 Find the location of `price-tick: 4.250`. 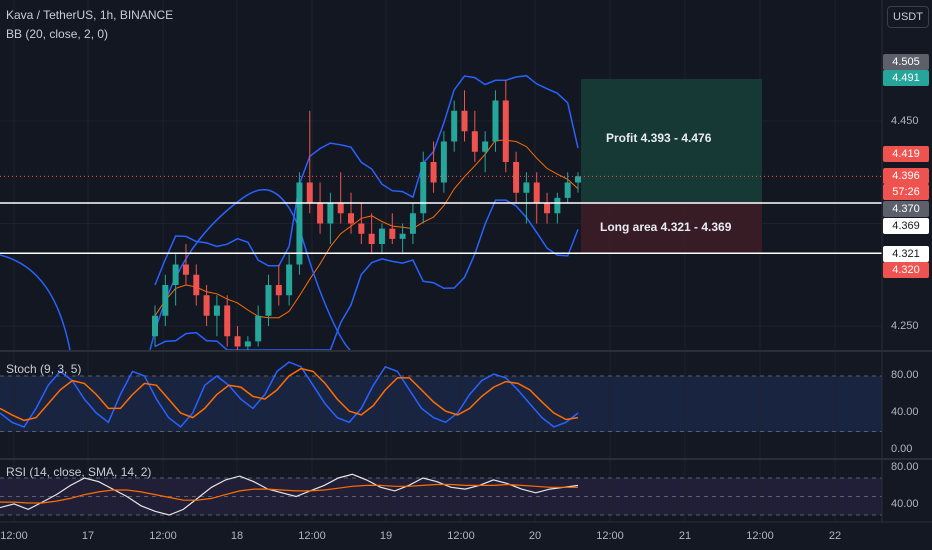

price-tick: 4.250 is located at coordinates (905, 326).